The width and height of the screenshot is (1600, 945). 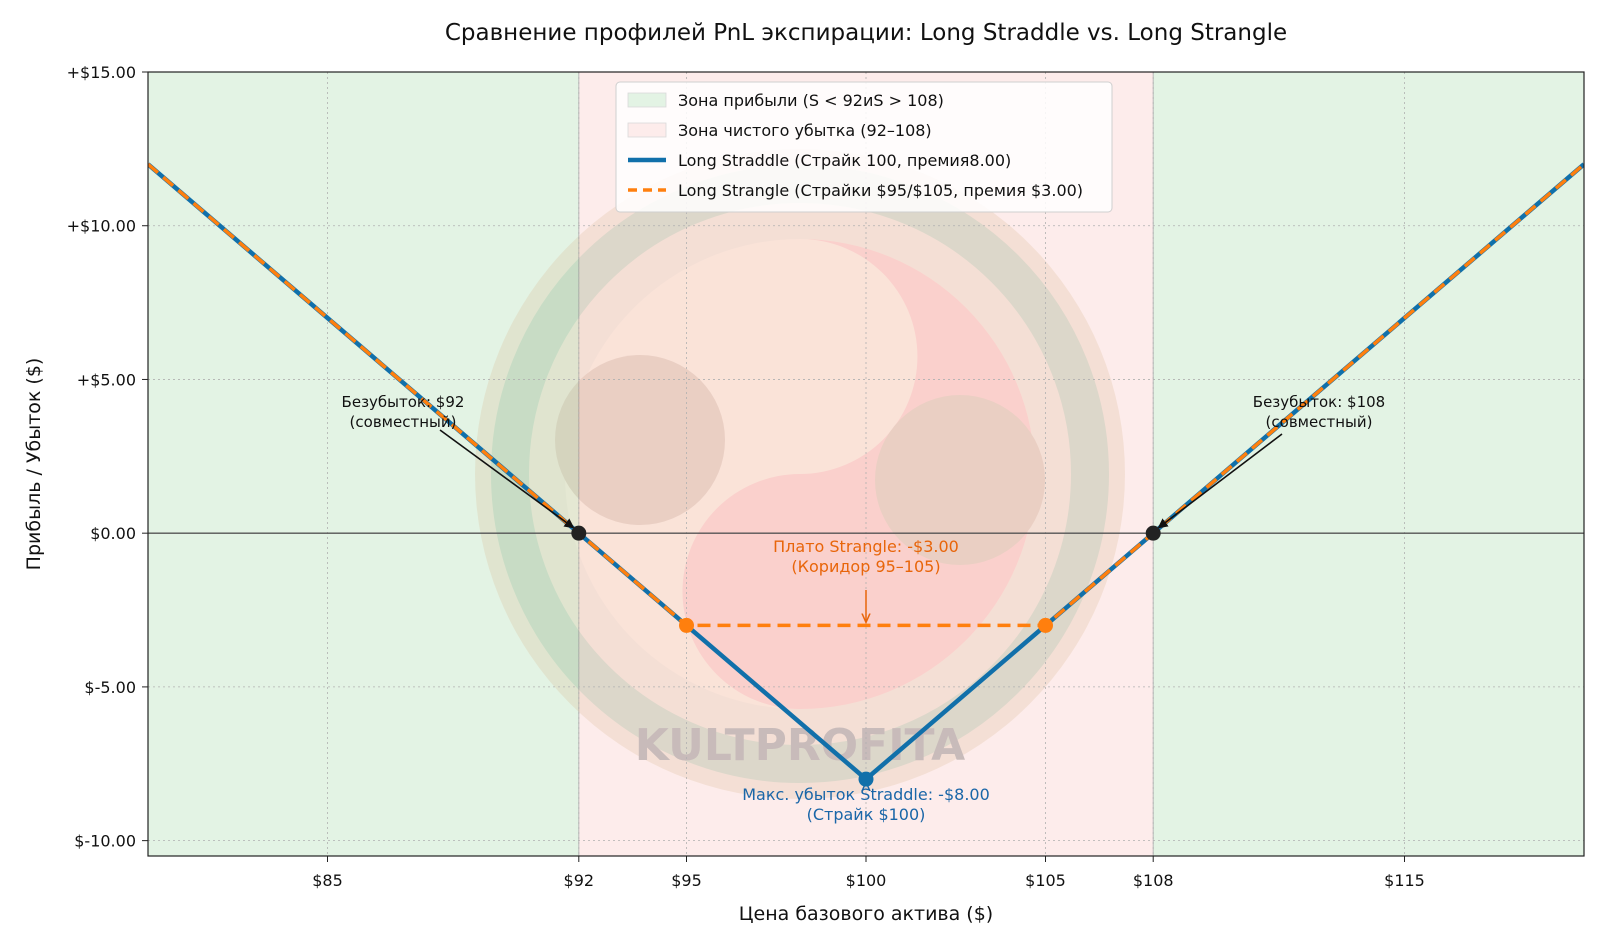 I want to click on x-tick-label-0: $85, so click(x=327, y=880).